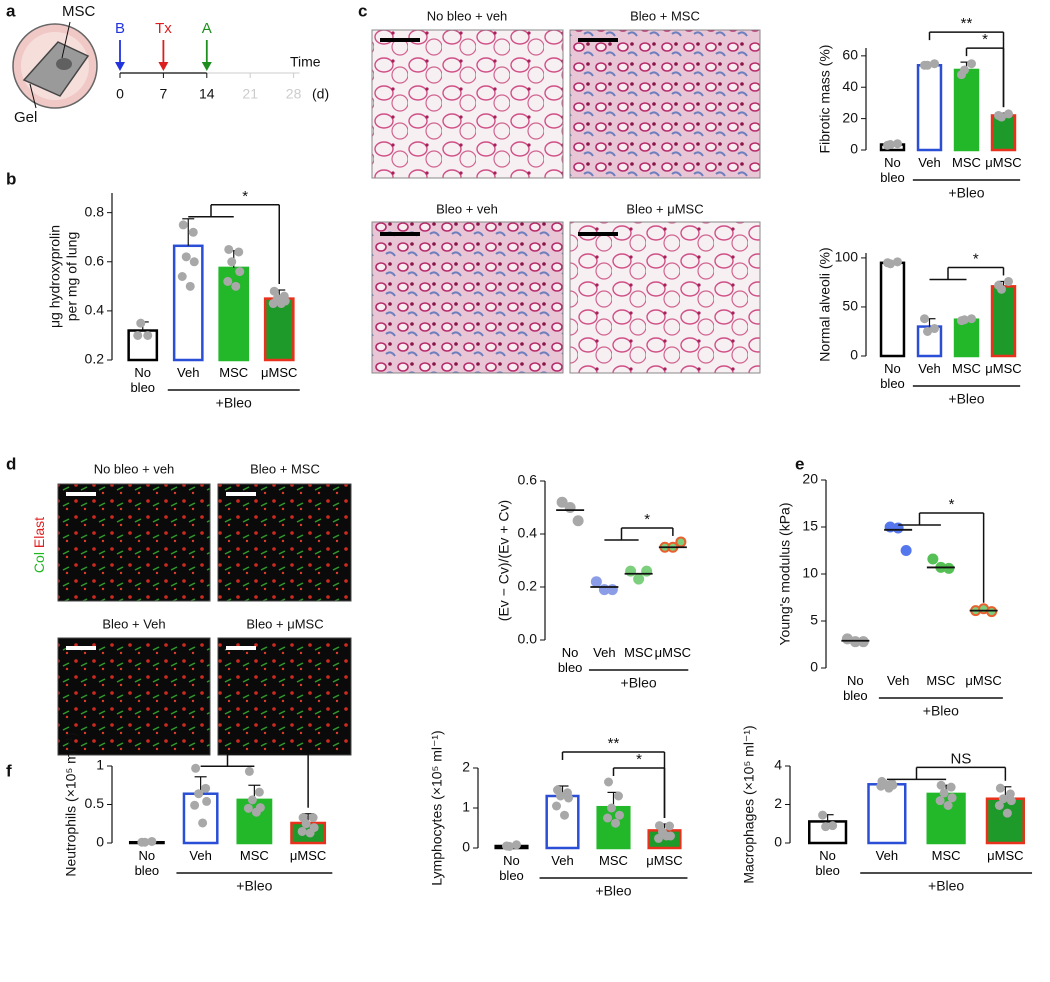 Image resolution: width=1050 pixels, height=982 pixels. What do you see at coordinates (284, 623) in the screenshot?
I see `micrograph-title: Bleo + μMSC` at bounding box center [284, 623].